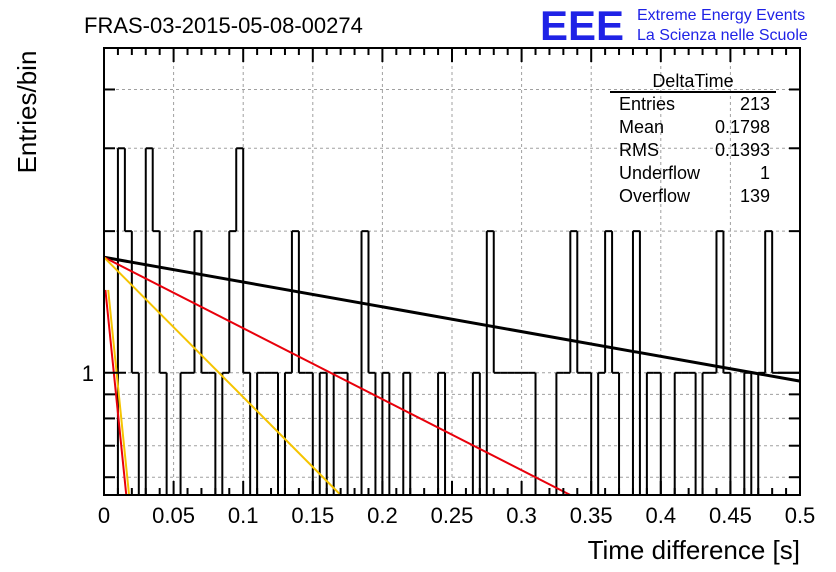 This screenshot has height=572, width=836. What do you see at coordinates (742, 127) in the screenshot?
I see `stats-value: 0.1798` at bounding box center [742, 127].